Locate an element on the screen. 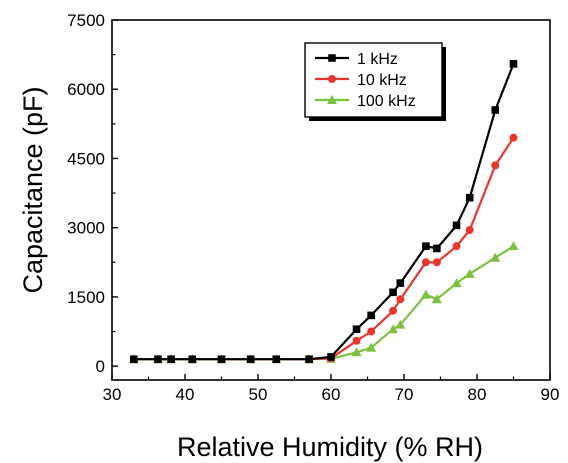  x-tick-label: 70 is located at coordinates (404, 394).